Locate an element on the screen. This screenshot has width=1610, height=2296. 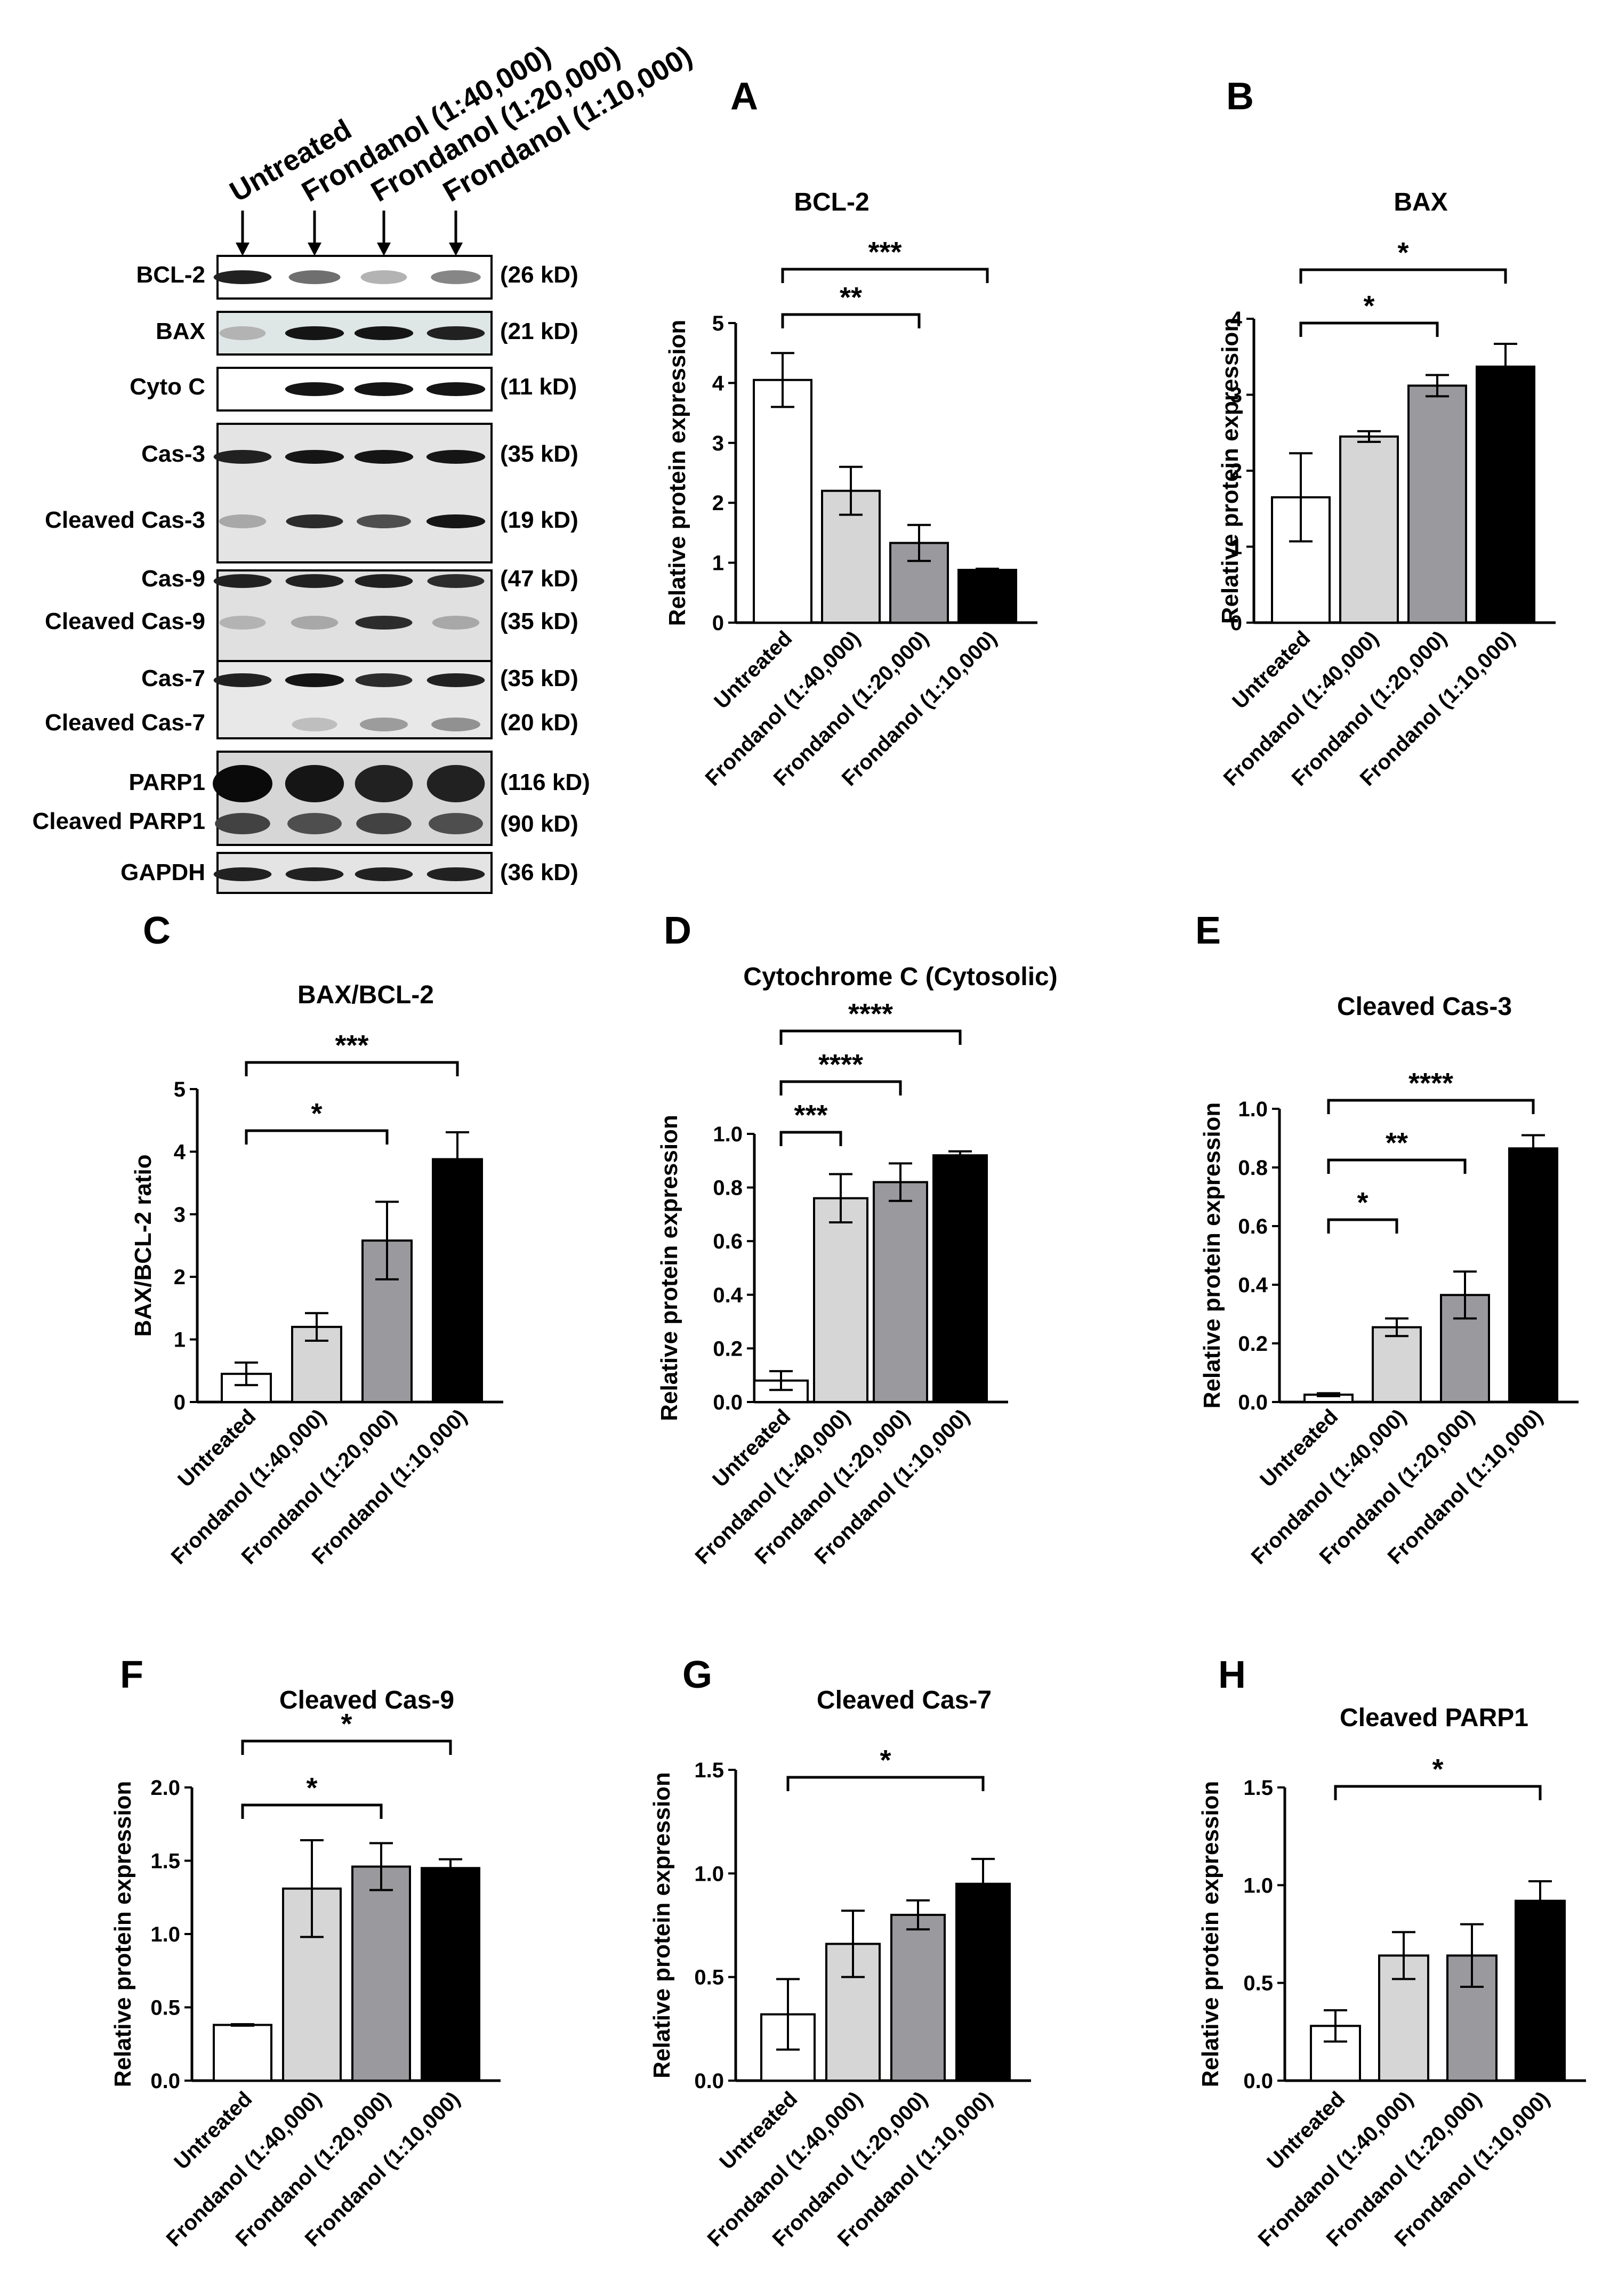
blot-protein-label: BAX is located at coordinates (180, 331).